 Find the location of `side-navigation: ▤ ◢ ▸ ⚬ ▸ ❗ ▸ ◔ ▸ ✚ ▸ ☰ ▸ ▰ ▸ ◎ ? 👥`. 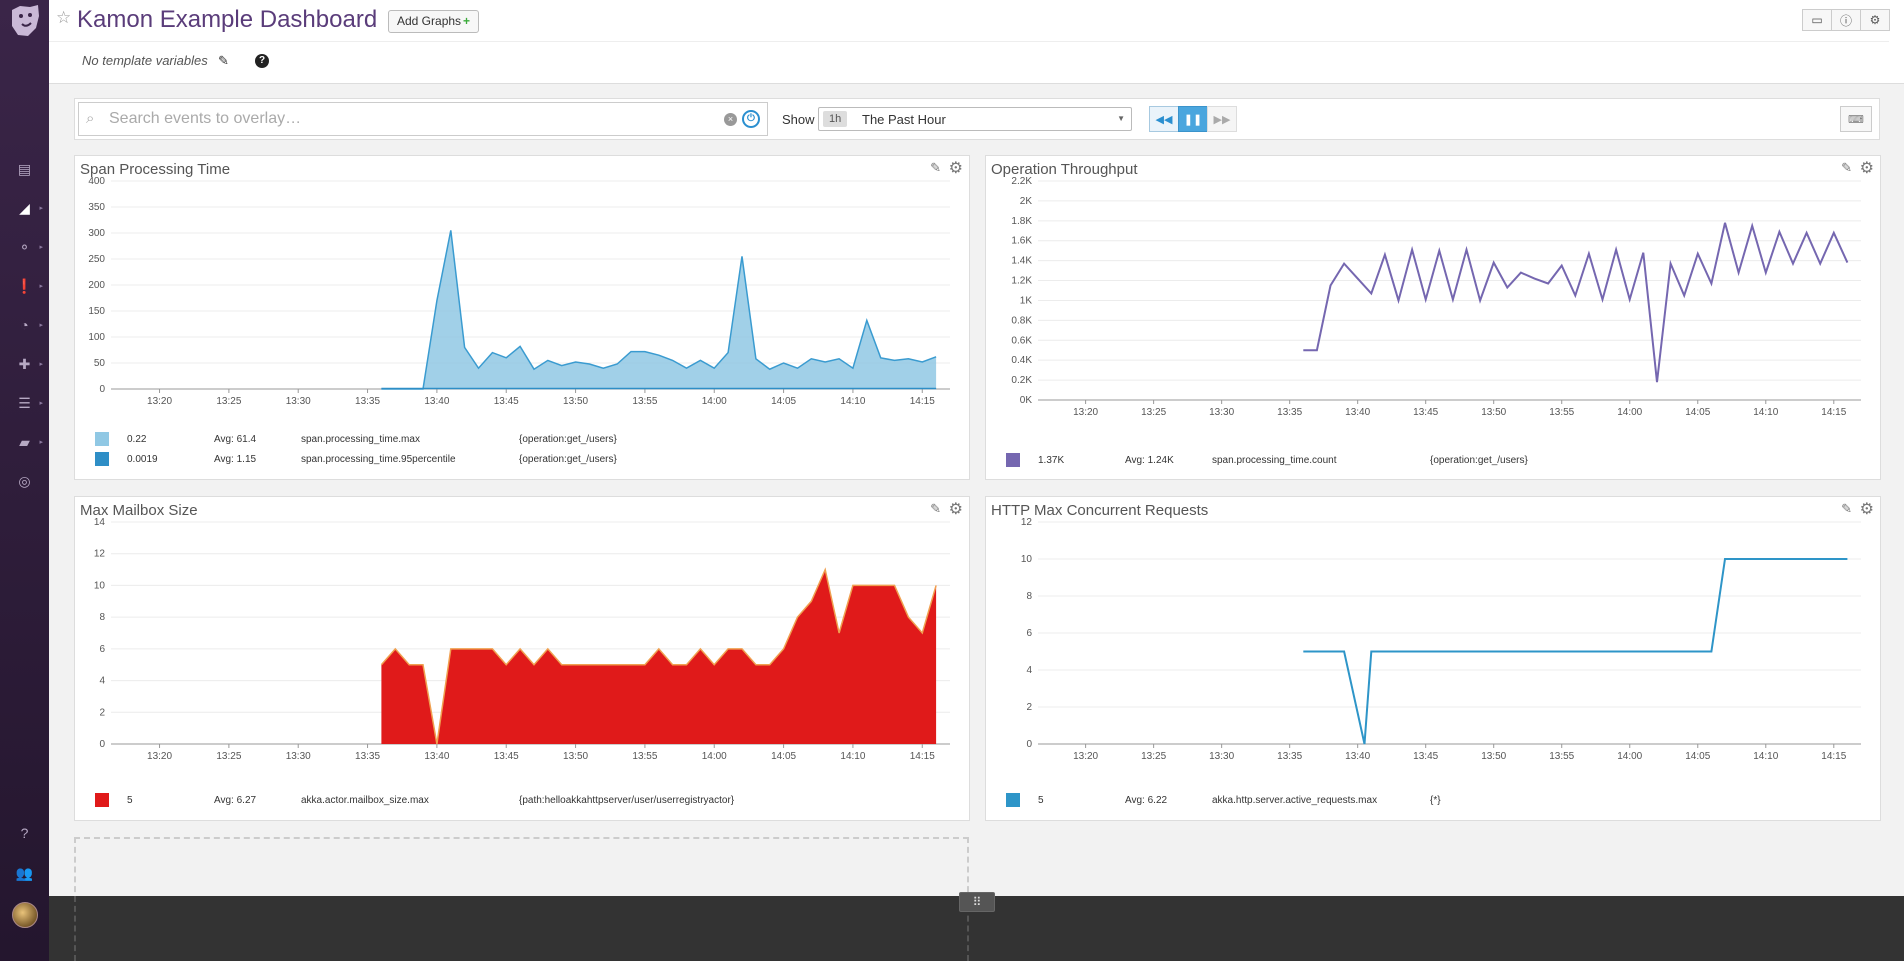

side-navigation: ▤ ◢ ▸ ⚬ ▸ ❗ ▸ ◔ ▸ ✚ ▸ ☰ ▸ ▰ ▸ ◎ ? 👥 is located at coordinates (24, 480).